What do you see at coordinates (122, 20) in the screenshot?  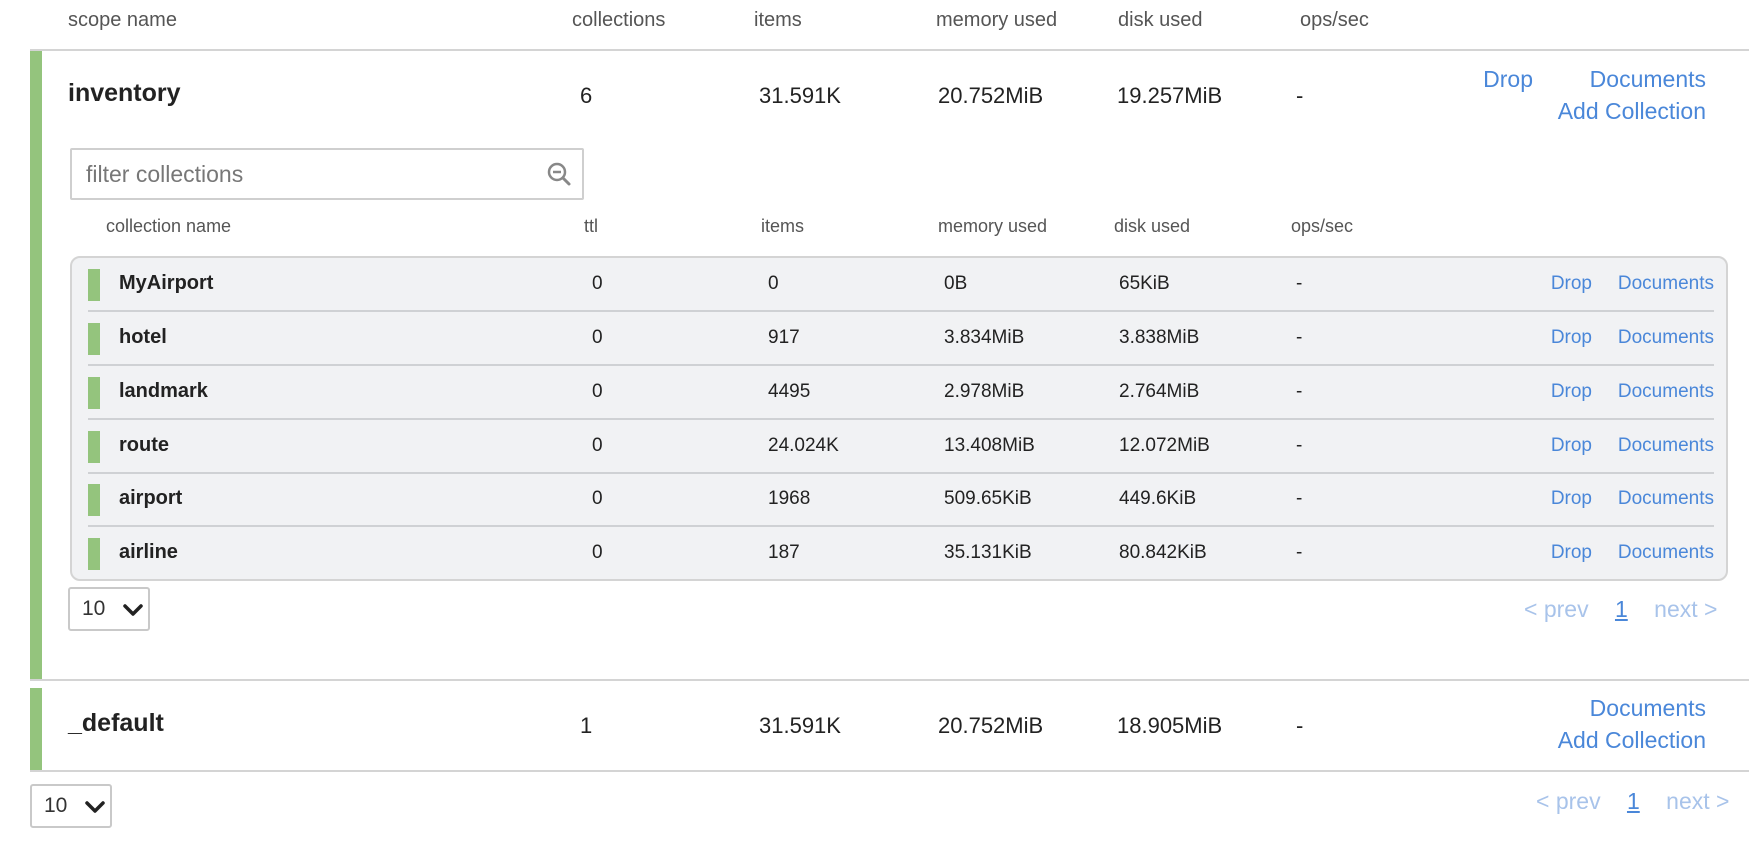 I see `header-scope-name: scope name` at bounding box center [122, 20].